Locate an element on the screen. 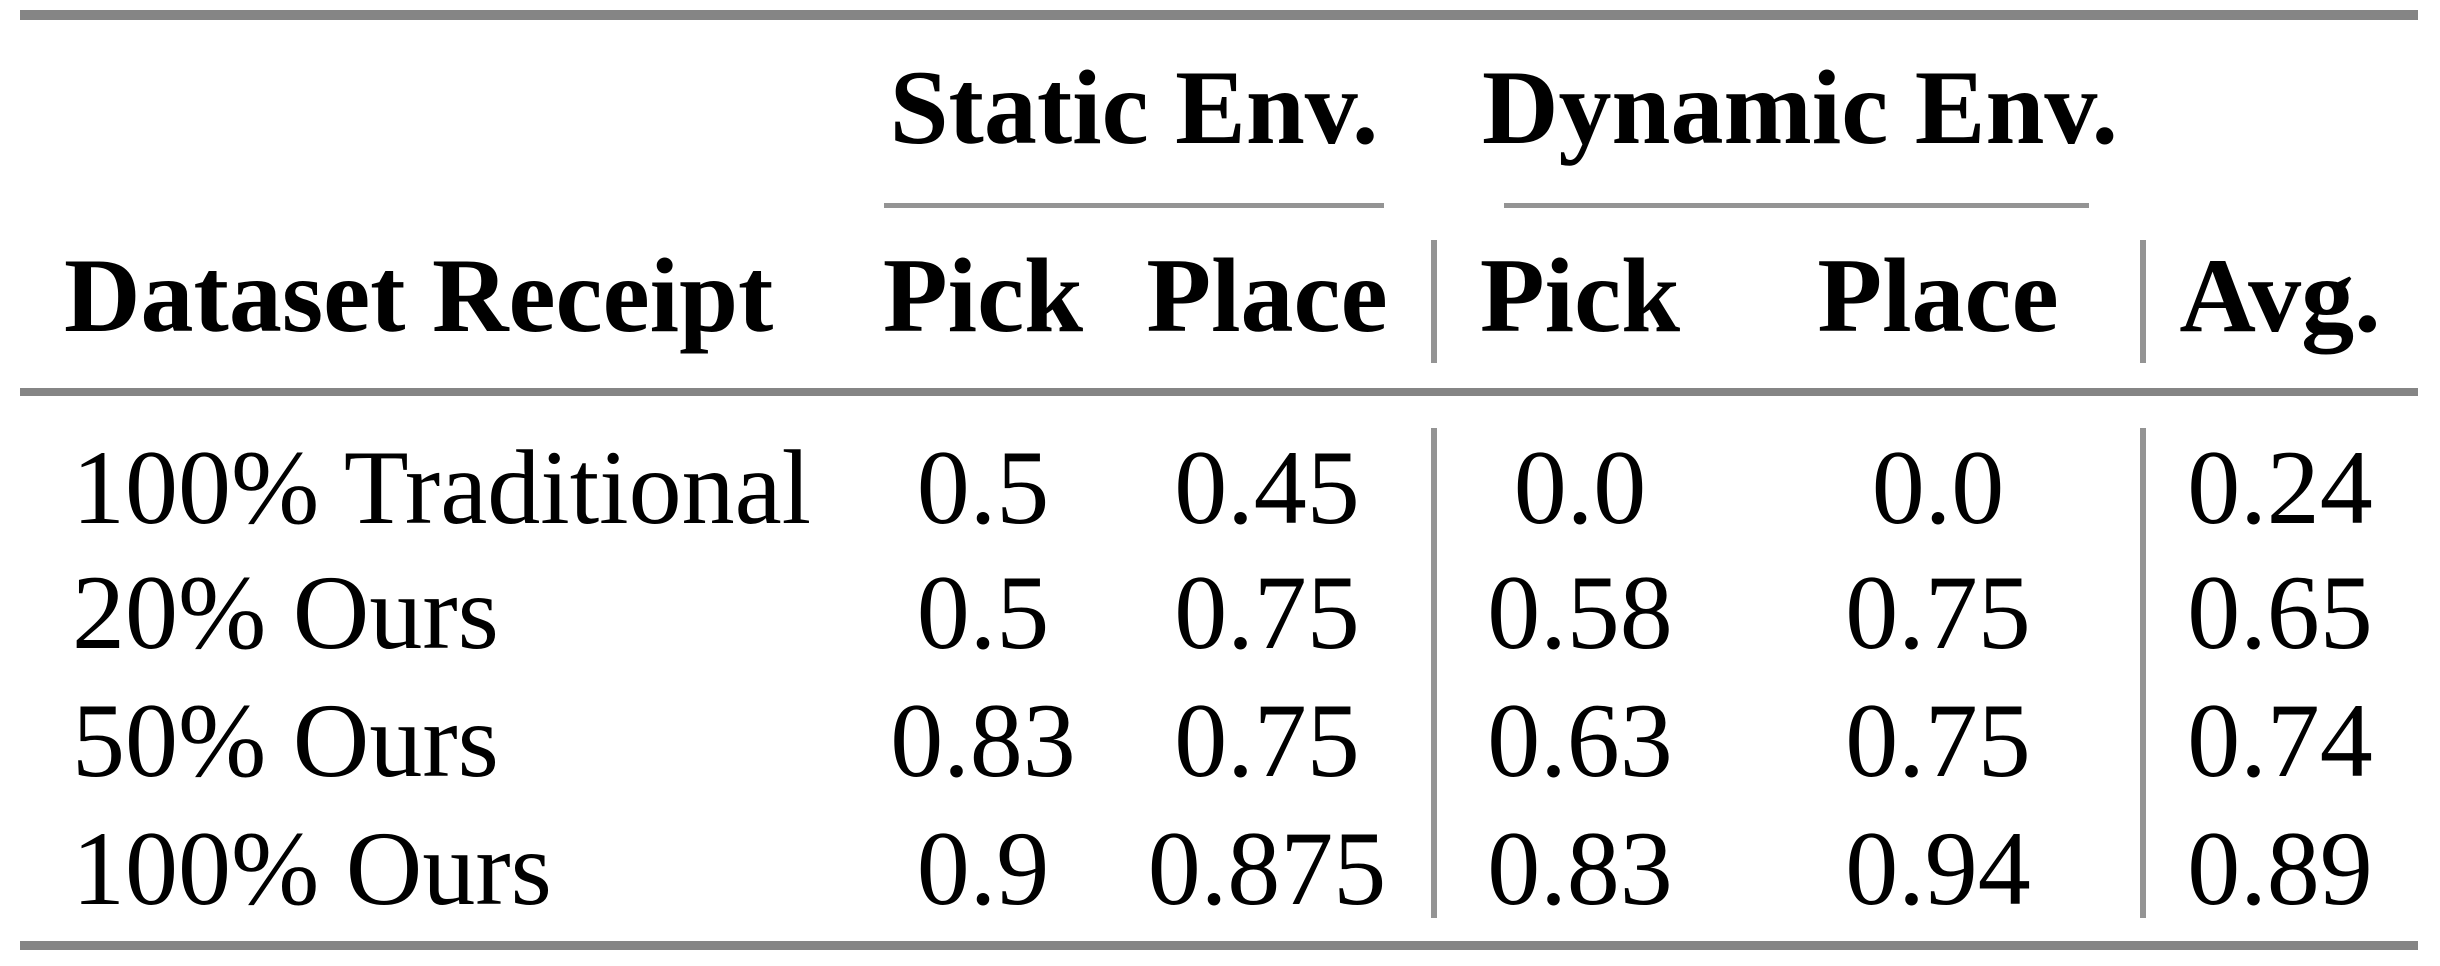 The height and width of the screenshot is (966, 2440). row-label: 100% Traditional is located at coordinates (442, 487).